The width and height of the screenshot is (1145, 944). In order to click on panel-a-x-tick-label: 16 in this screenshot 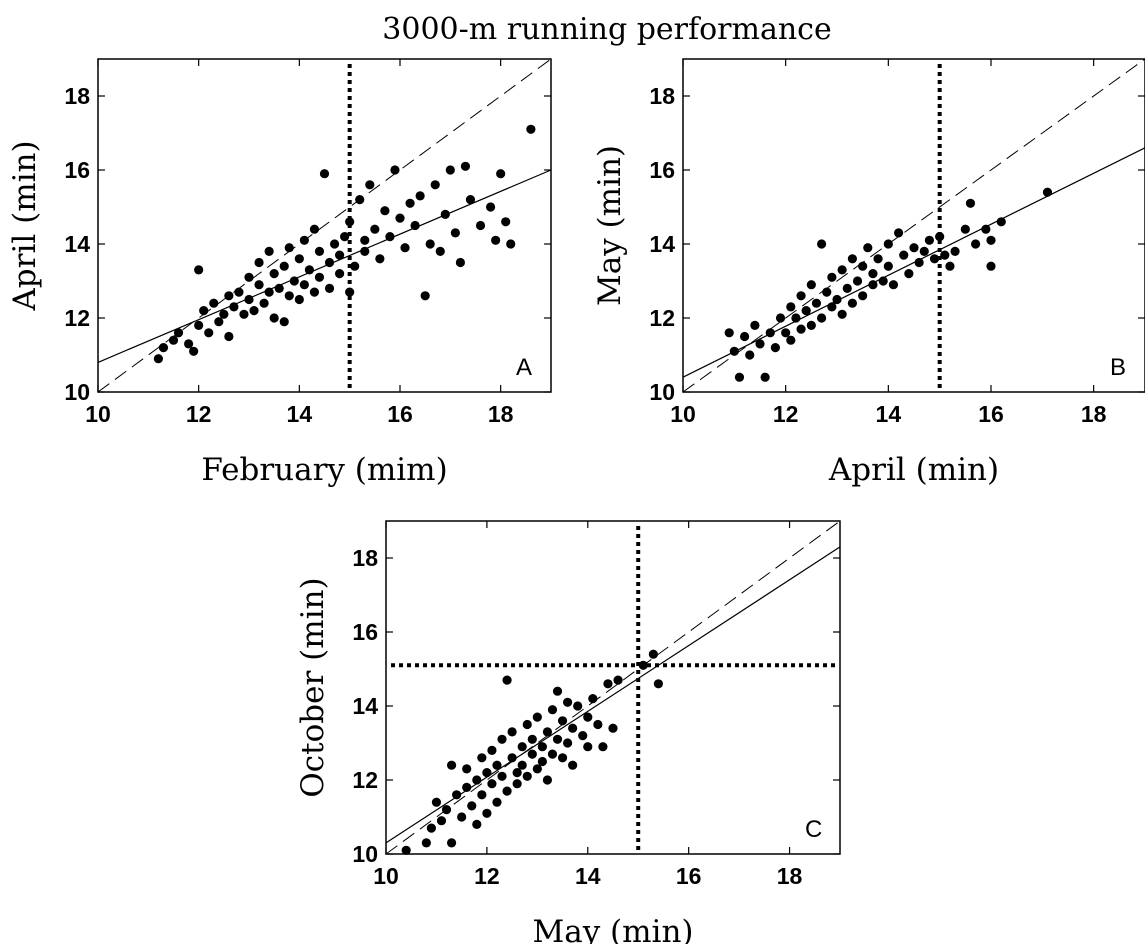, I will do `click(400, 414)`.